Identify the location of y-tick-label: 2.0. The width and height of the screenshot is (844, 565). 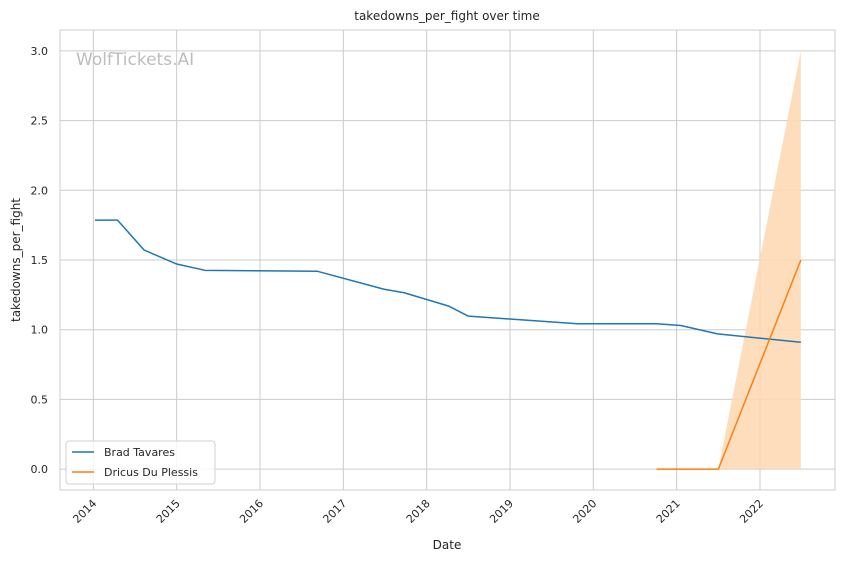
(40, 190).